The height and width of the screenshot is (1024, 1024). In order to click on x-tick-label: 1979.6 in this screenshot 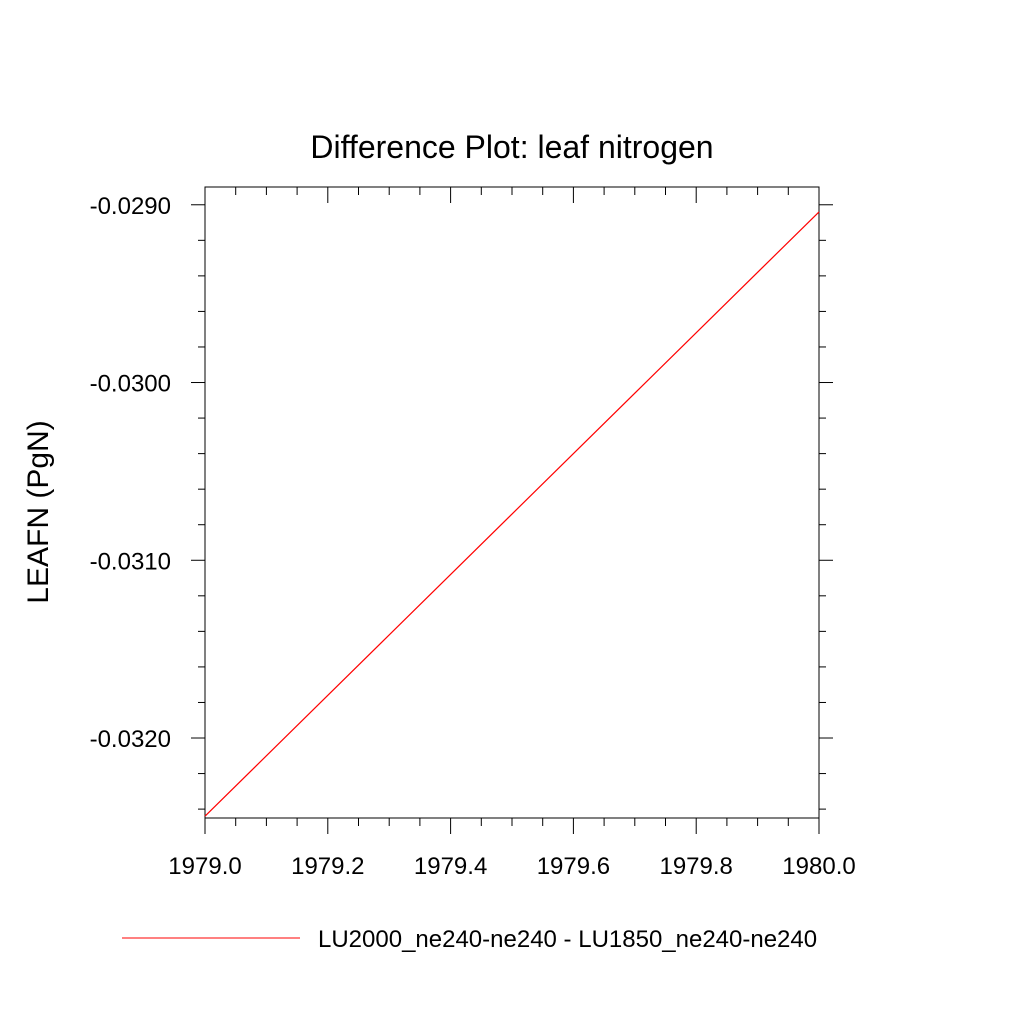, I will do `click(573, 866)`.